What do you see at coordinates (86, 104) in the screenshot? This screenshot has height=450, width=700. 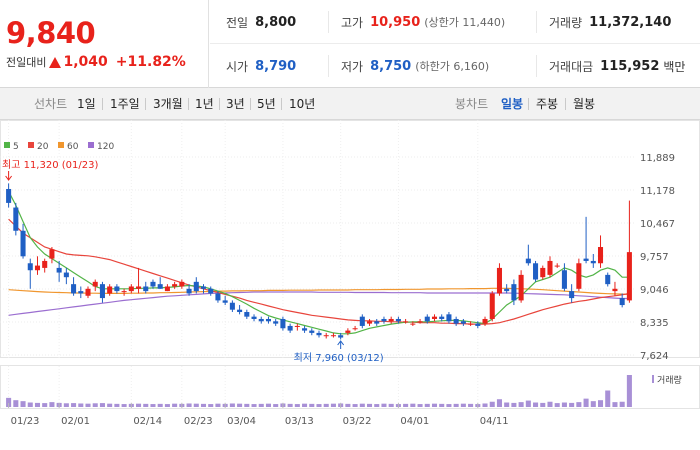 I see `period-1d: 1일` at bounding box center [86, 104].